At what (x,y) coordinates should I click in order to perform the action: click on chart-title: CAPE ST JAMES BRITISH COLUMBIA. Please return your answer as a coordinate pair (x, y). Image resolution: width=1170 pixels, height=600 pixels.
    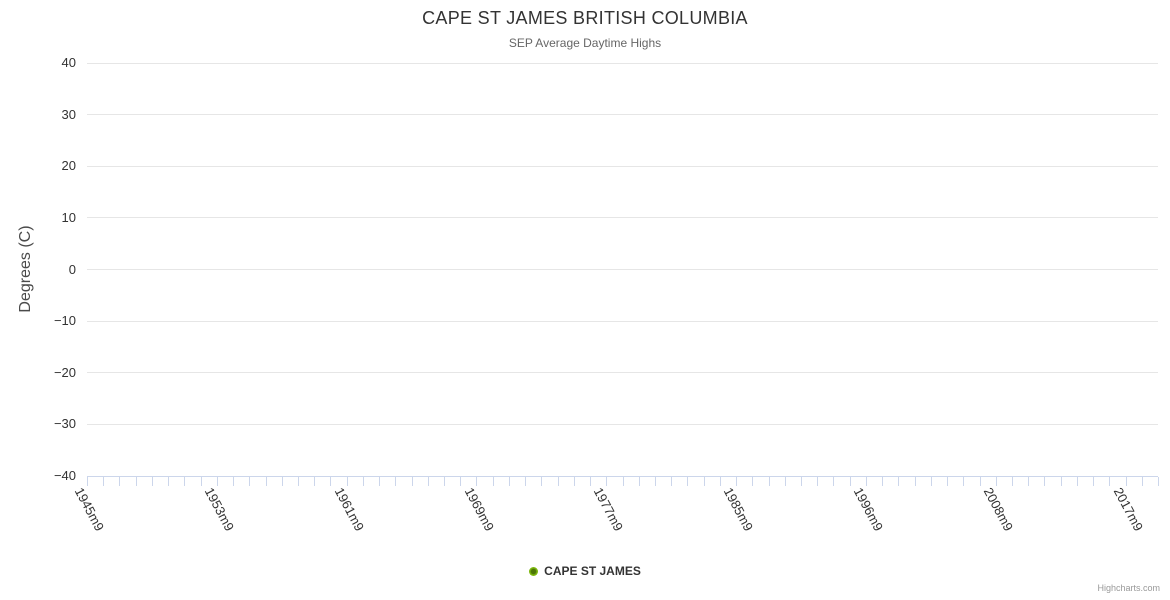
    Looking at the image, I should click on (585, 18).